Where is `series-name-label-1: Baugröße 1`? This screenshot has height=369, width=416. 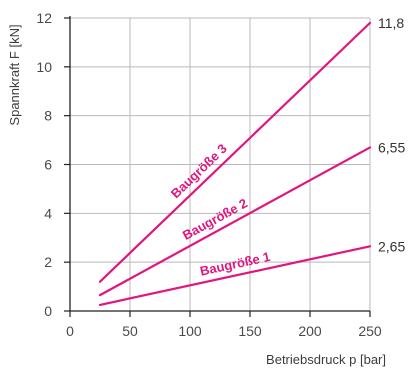 series-name-label-1: Baugröße 1 is located at coordinates (235, 264).